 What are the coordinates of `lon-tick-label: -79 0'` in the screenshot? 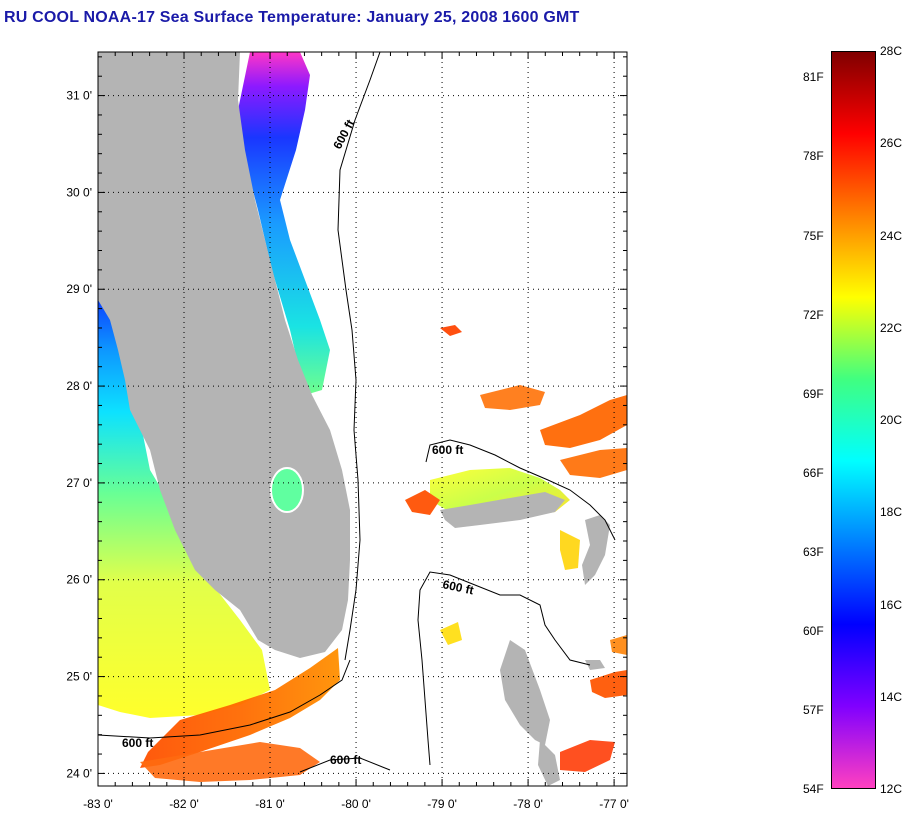 It's located at (442, 804).